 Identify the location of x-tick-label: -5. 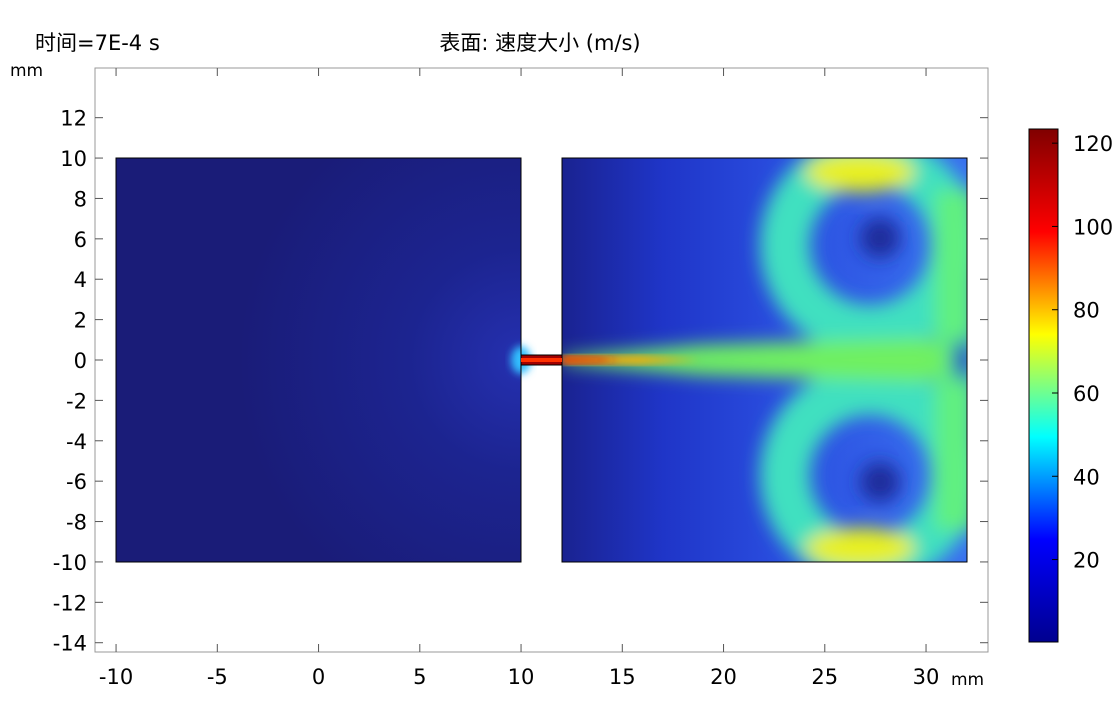
(217, 677).